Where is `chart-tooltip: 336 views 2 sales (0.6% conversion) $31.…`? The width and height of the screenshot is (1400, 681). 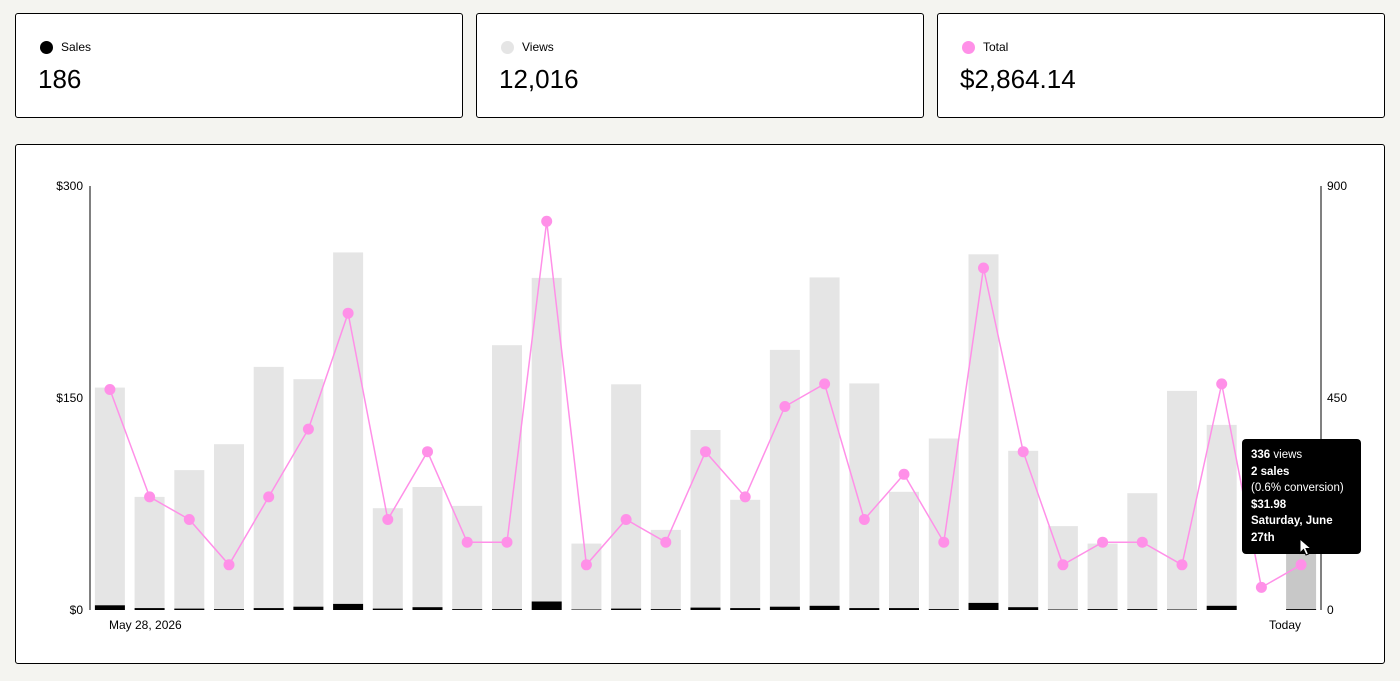 chart-tooltip: 336 views 2 sales (0.6% conversion) $31.… is located at coordinates (1301, 496).